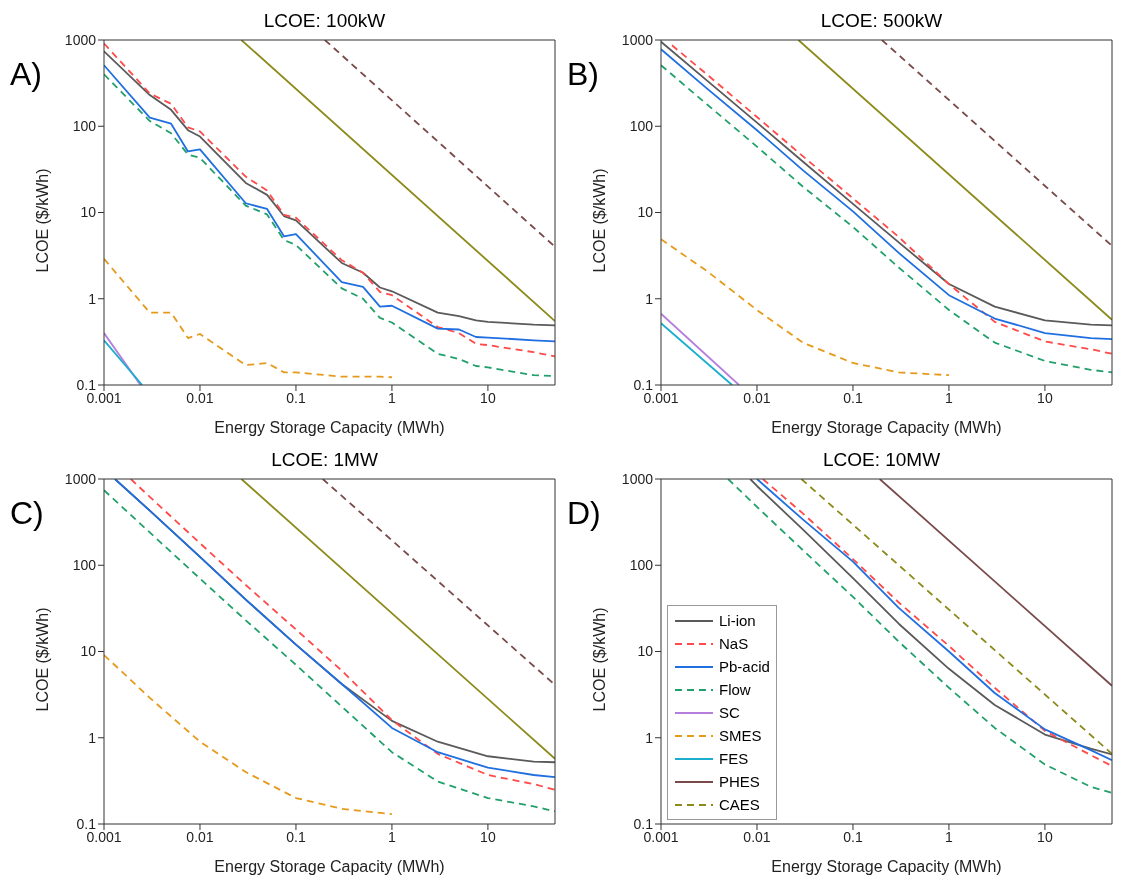 This screenshot has height=875, width=1131. Describe the element at coordinates (324, 20) in the screenshot. I see `chart-title: LCOE: 100kW` at that location.